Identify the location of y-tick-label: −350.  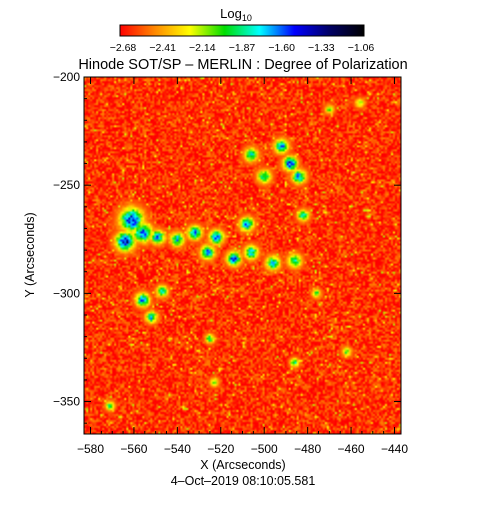
(66, 402).